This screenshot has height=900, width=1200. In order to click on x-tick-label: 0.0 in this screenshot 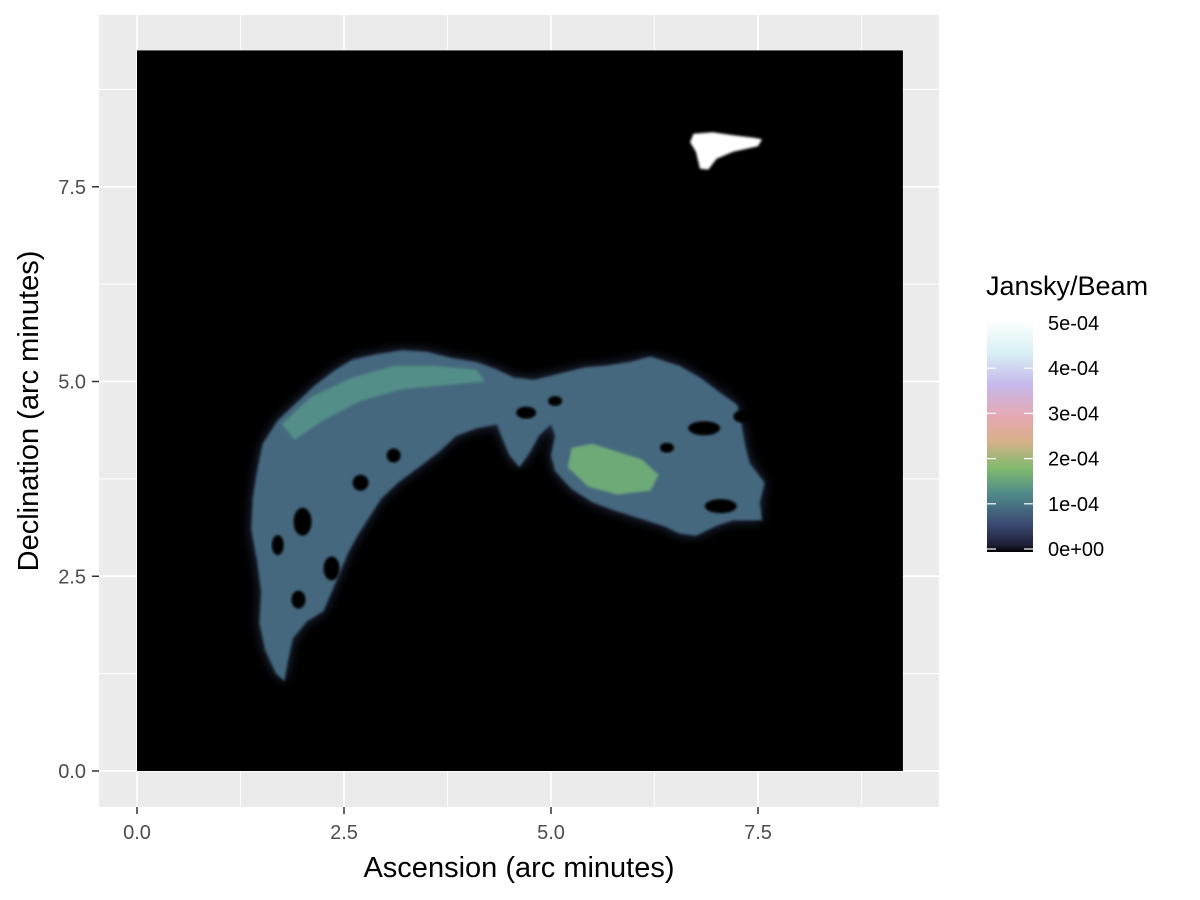, I will do `click(137, 833)`.